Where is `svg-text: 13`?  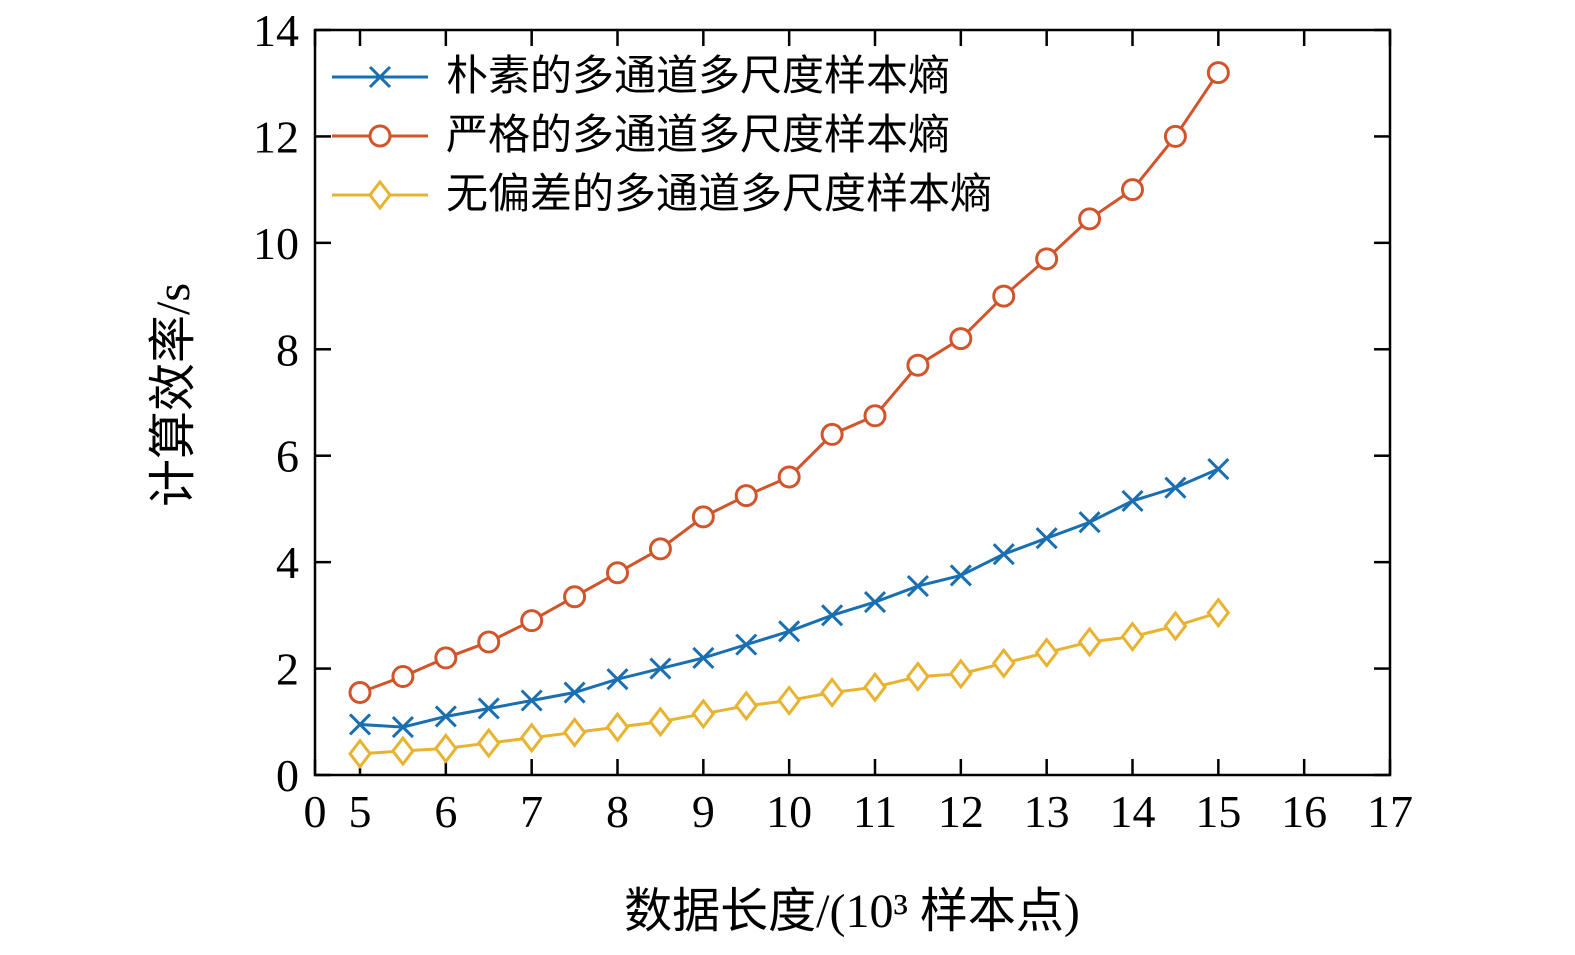
svg-text: 13 is located at coordinates (1047, 811).